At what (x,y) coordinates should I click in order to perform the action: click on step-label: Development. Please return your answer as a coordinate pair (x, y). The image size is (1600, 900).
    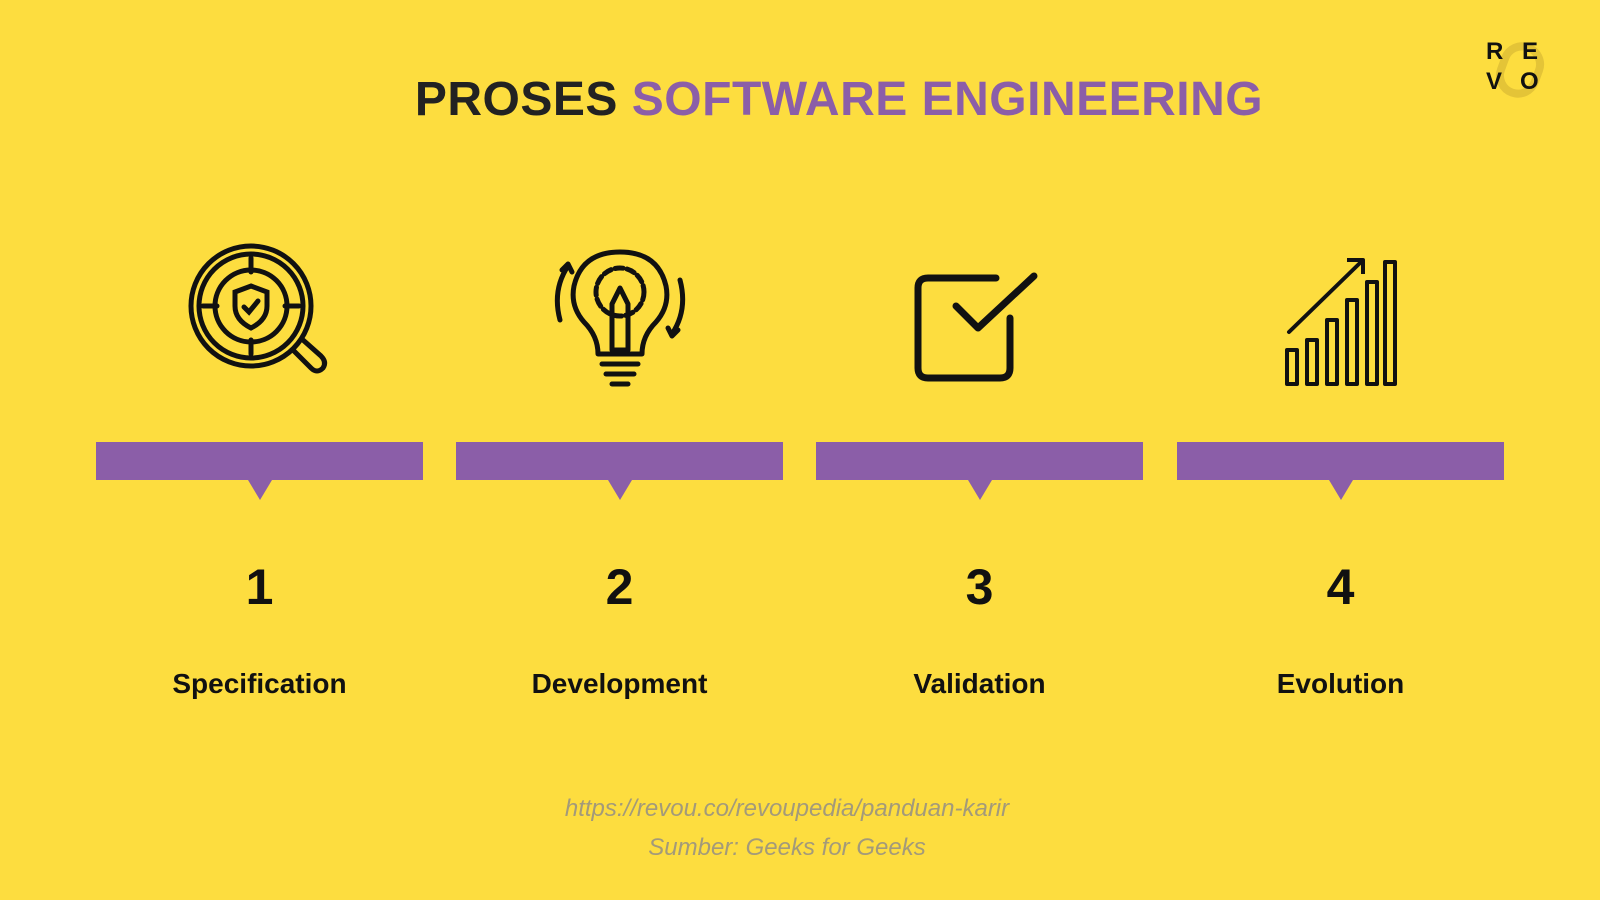
    Looking at the image, I should click on (619, 683).